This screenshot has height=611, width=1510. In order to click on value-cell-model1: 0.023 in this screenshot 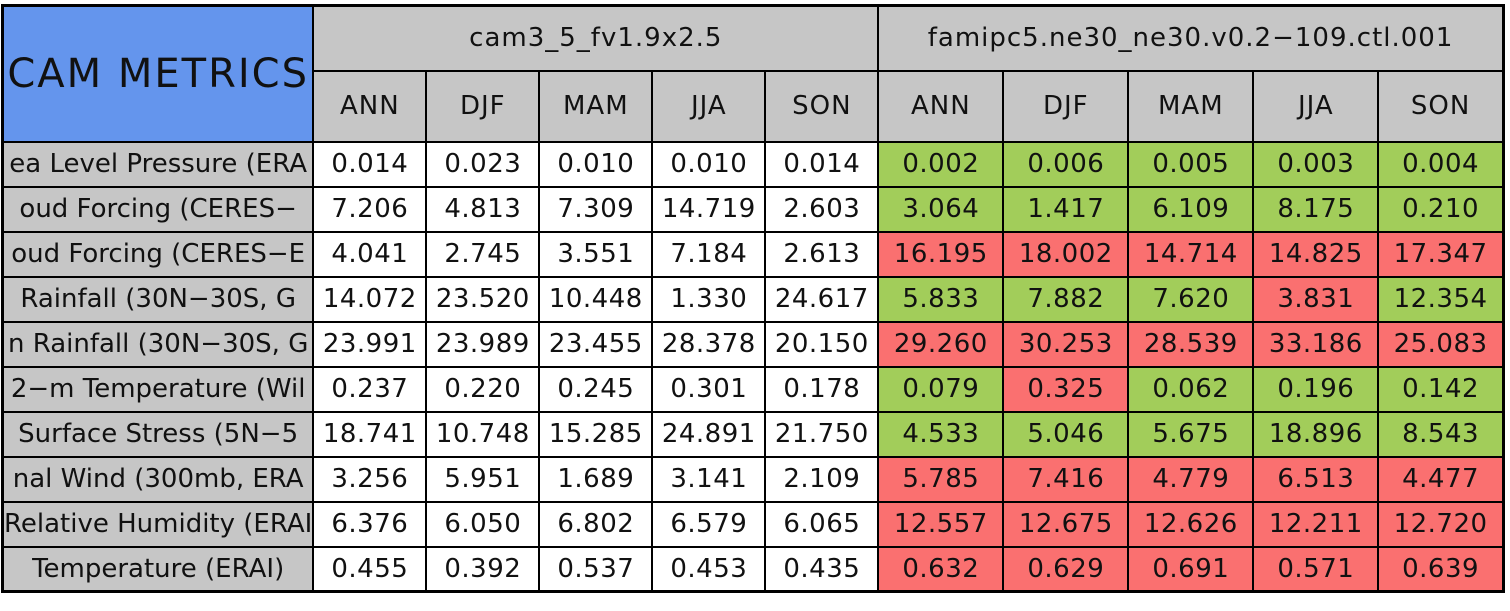, I will do `click(483, 164)`.